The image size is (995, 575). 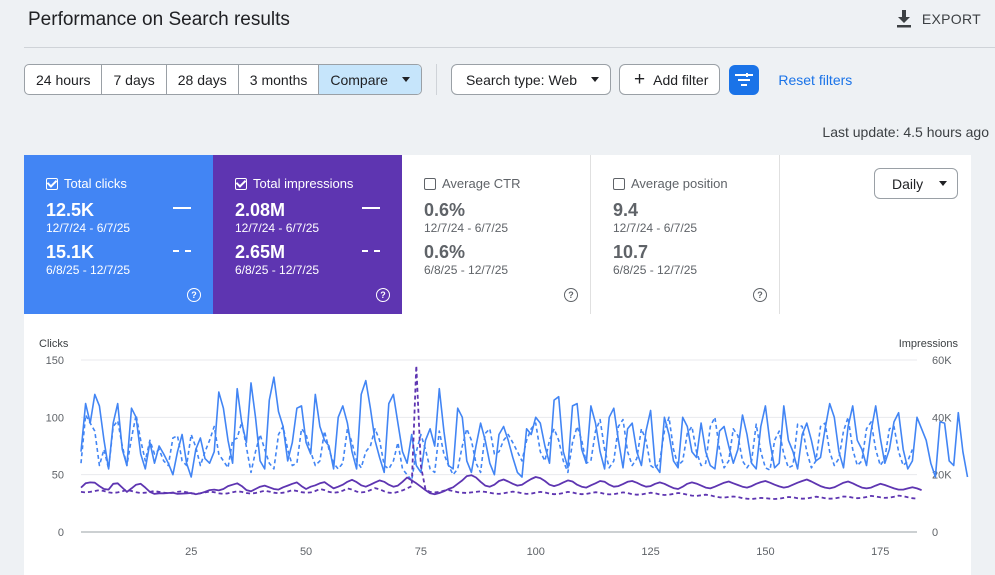 I want to click on x-tick-label: 25, so click(x=191, y=552).